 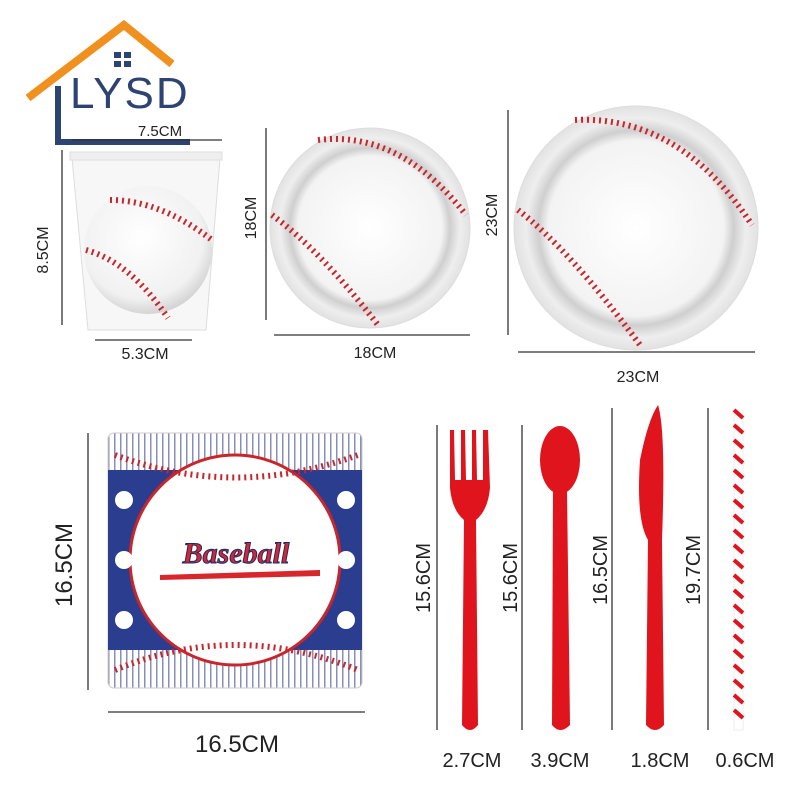 What do you see at coordinates (160, 131) in the screenshot?
I see `cup-width-label: 7.5CM` at bounding box center [160, 131].